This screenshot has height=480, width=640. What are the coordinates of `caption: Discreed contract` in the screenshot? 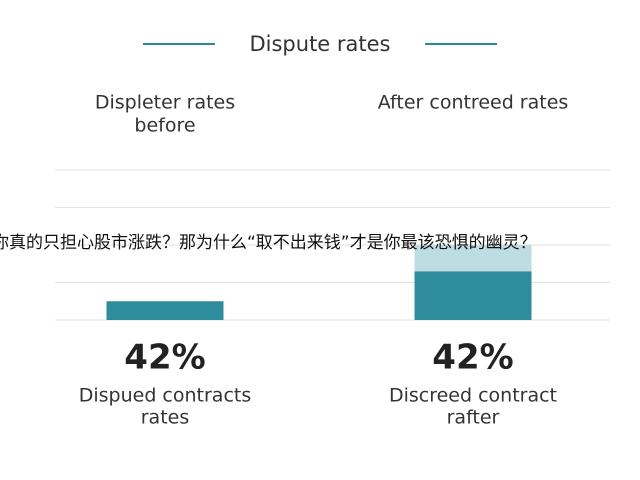 It's located at (473, 396).